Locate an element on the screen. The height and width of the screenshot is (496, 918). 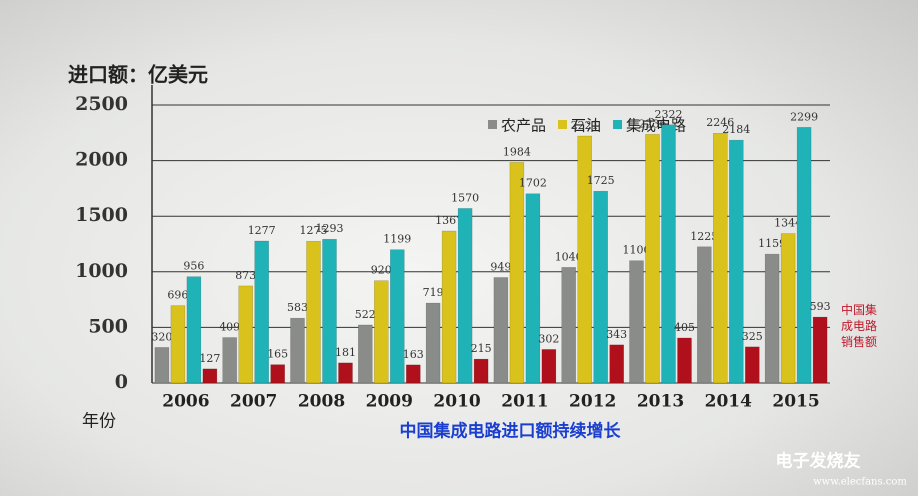
value-label: 181 is located at coordinates (345, 352).